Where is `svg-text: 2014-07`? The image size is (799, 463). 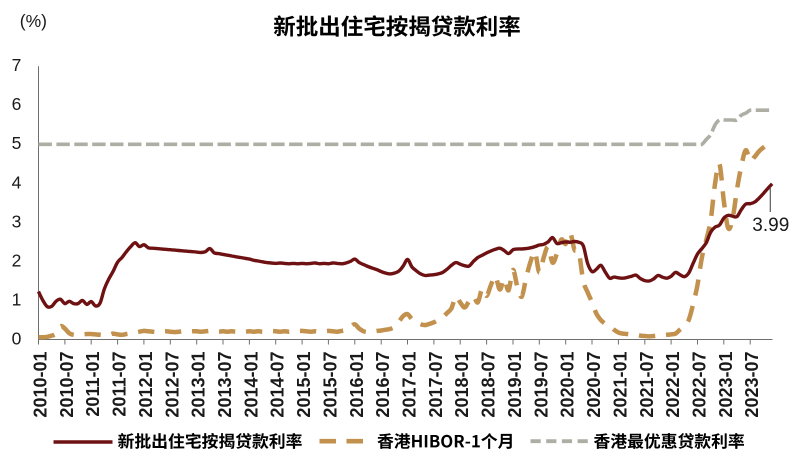
svg-text: 2014-07 is located at coordinates (278, 385).